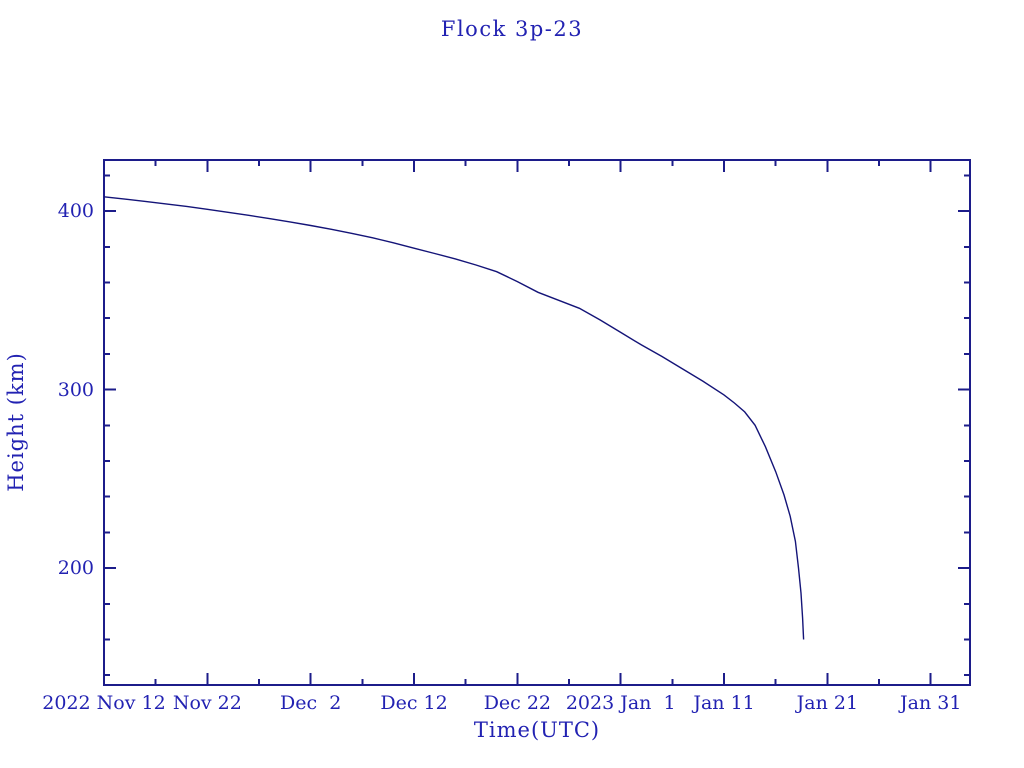  What do you see at coordinates (75, 211) in the screenshot?
I see `y-tick-label: 400` at bounding box center [75, 211].